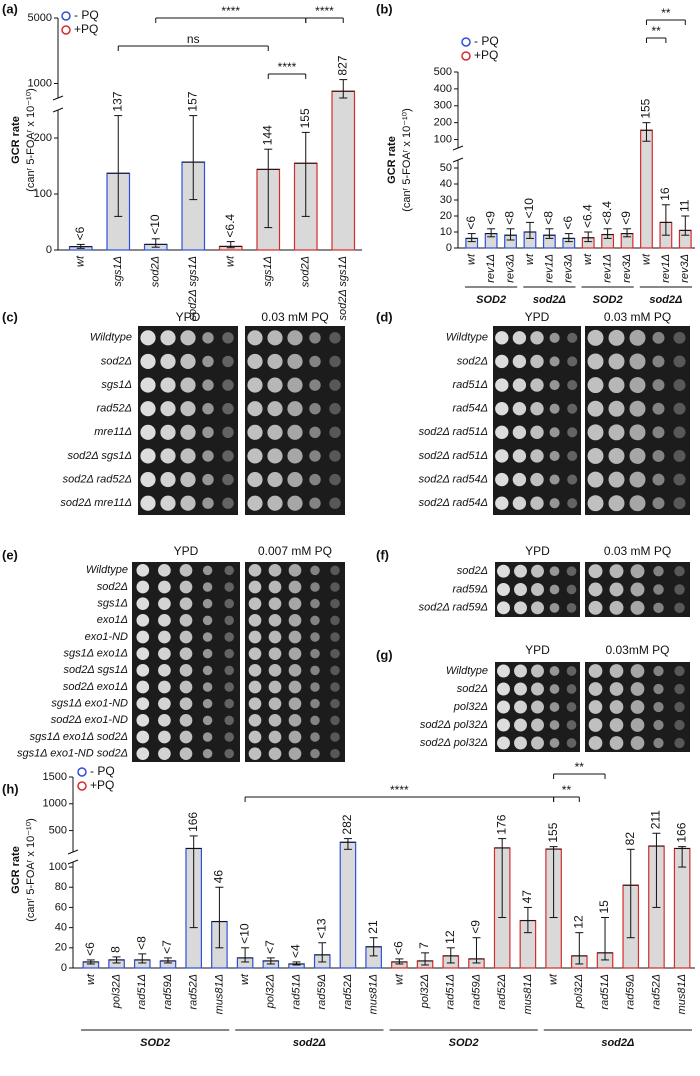  I want to click on x-tick-label: rad51Δ, so click(296, 992).